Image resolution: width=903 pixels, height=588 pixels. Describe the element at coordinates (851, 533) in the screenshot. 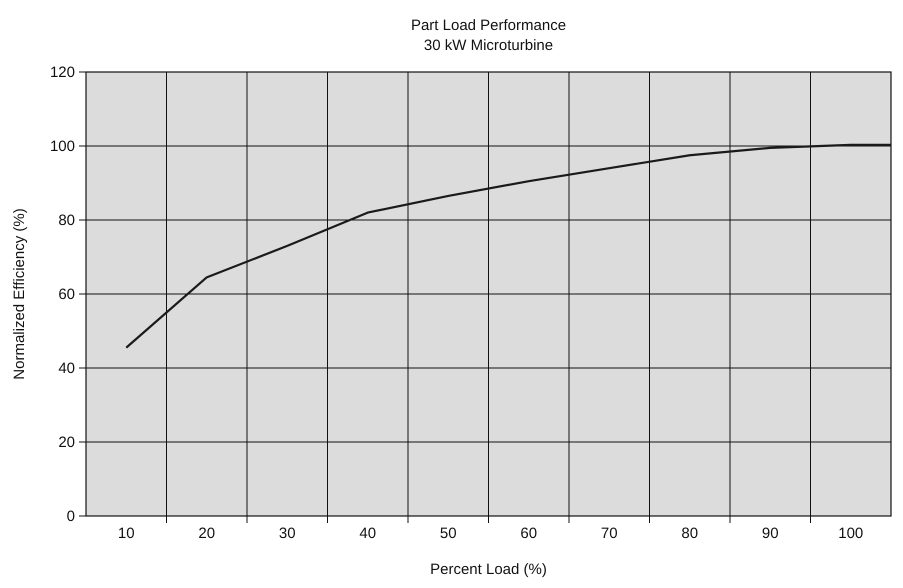

I see `x-tick-label: 100` at that location.